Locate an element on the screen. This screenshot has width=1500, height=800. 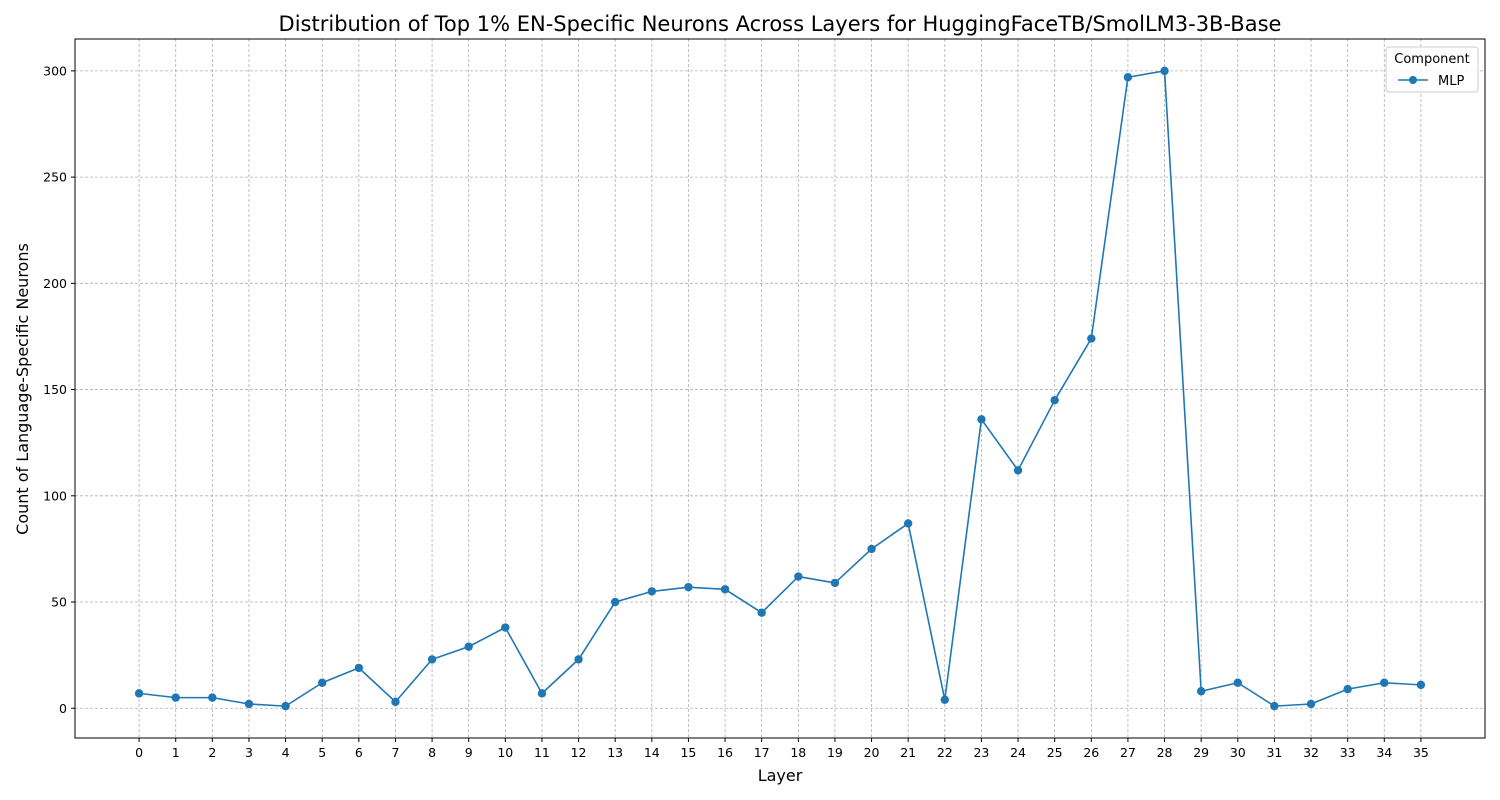
x-tick-label-14: 14 is located at coordinates (652, 752).